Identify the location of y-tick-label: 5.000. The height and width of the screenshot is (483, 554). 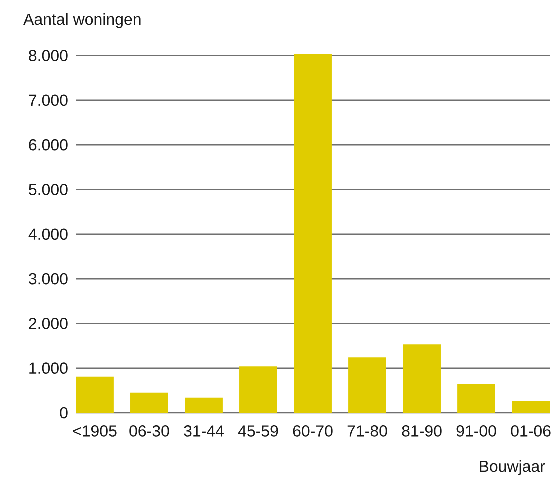
(48, 190).